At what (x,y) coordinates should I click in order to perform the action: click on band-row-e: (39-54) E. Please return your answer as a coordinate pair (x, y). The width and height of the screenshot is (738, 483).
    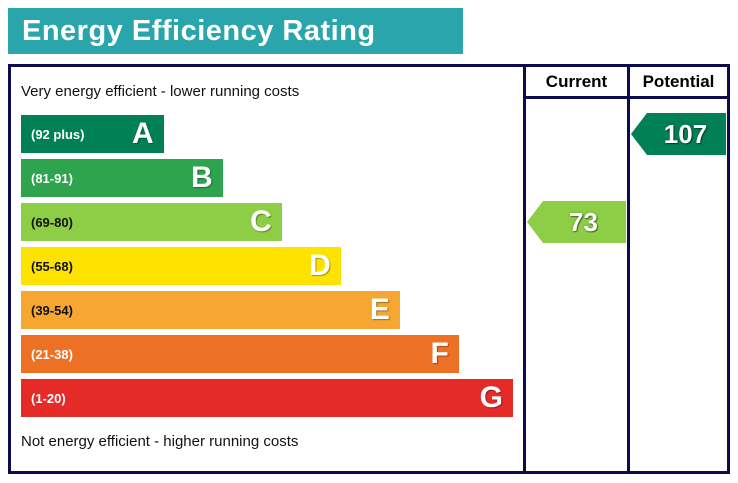
    Looking at the image, I should click on (267, 310).